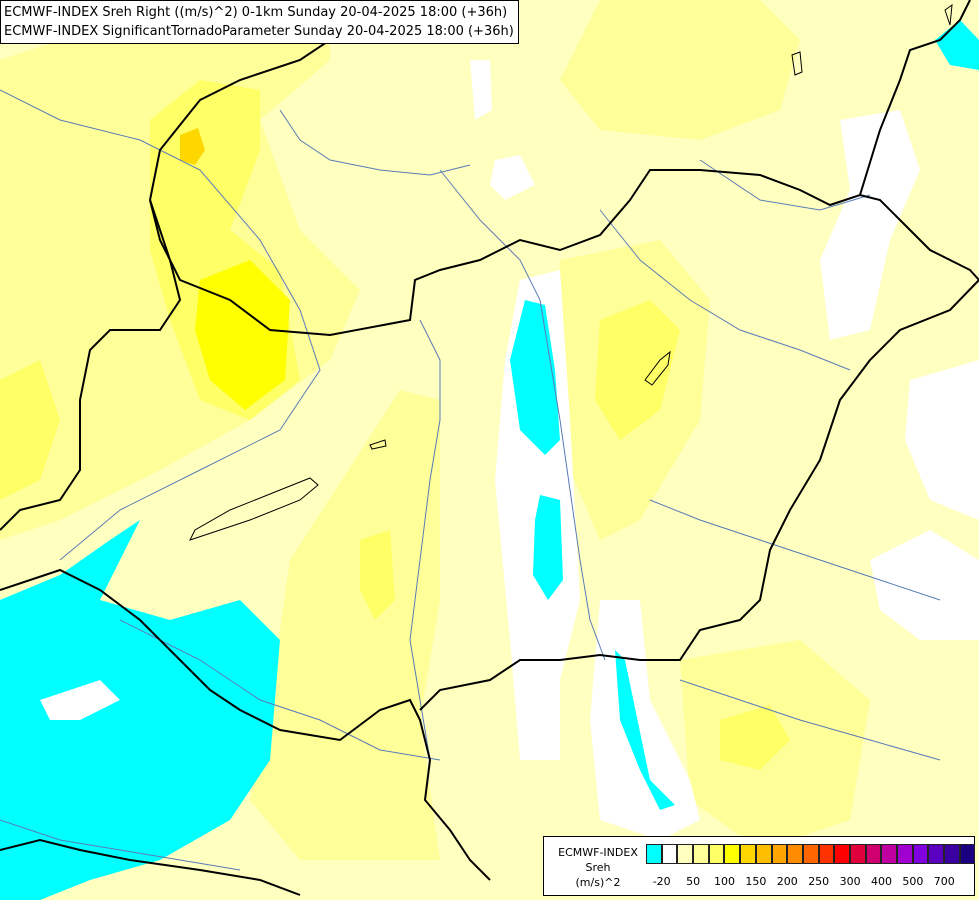  What do you see at coordinates (850, 881) in the screenshot?
I see `legend-tick-label: 300` at bounding box center [850, 881].